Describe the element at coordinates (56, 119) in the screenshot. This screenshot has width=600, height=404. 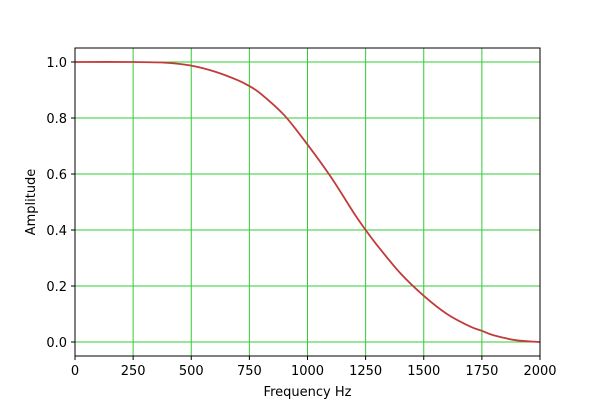
I see `y-tick-label: 0.8` at that location.